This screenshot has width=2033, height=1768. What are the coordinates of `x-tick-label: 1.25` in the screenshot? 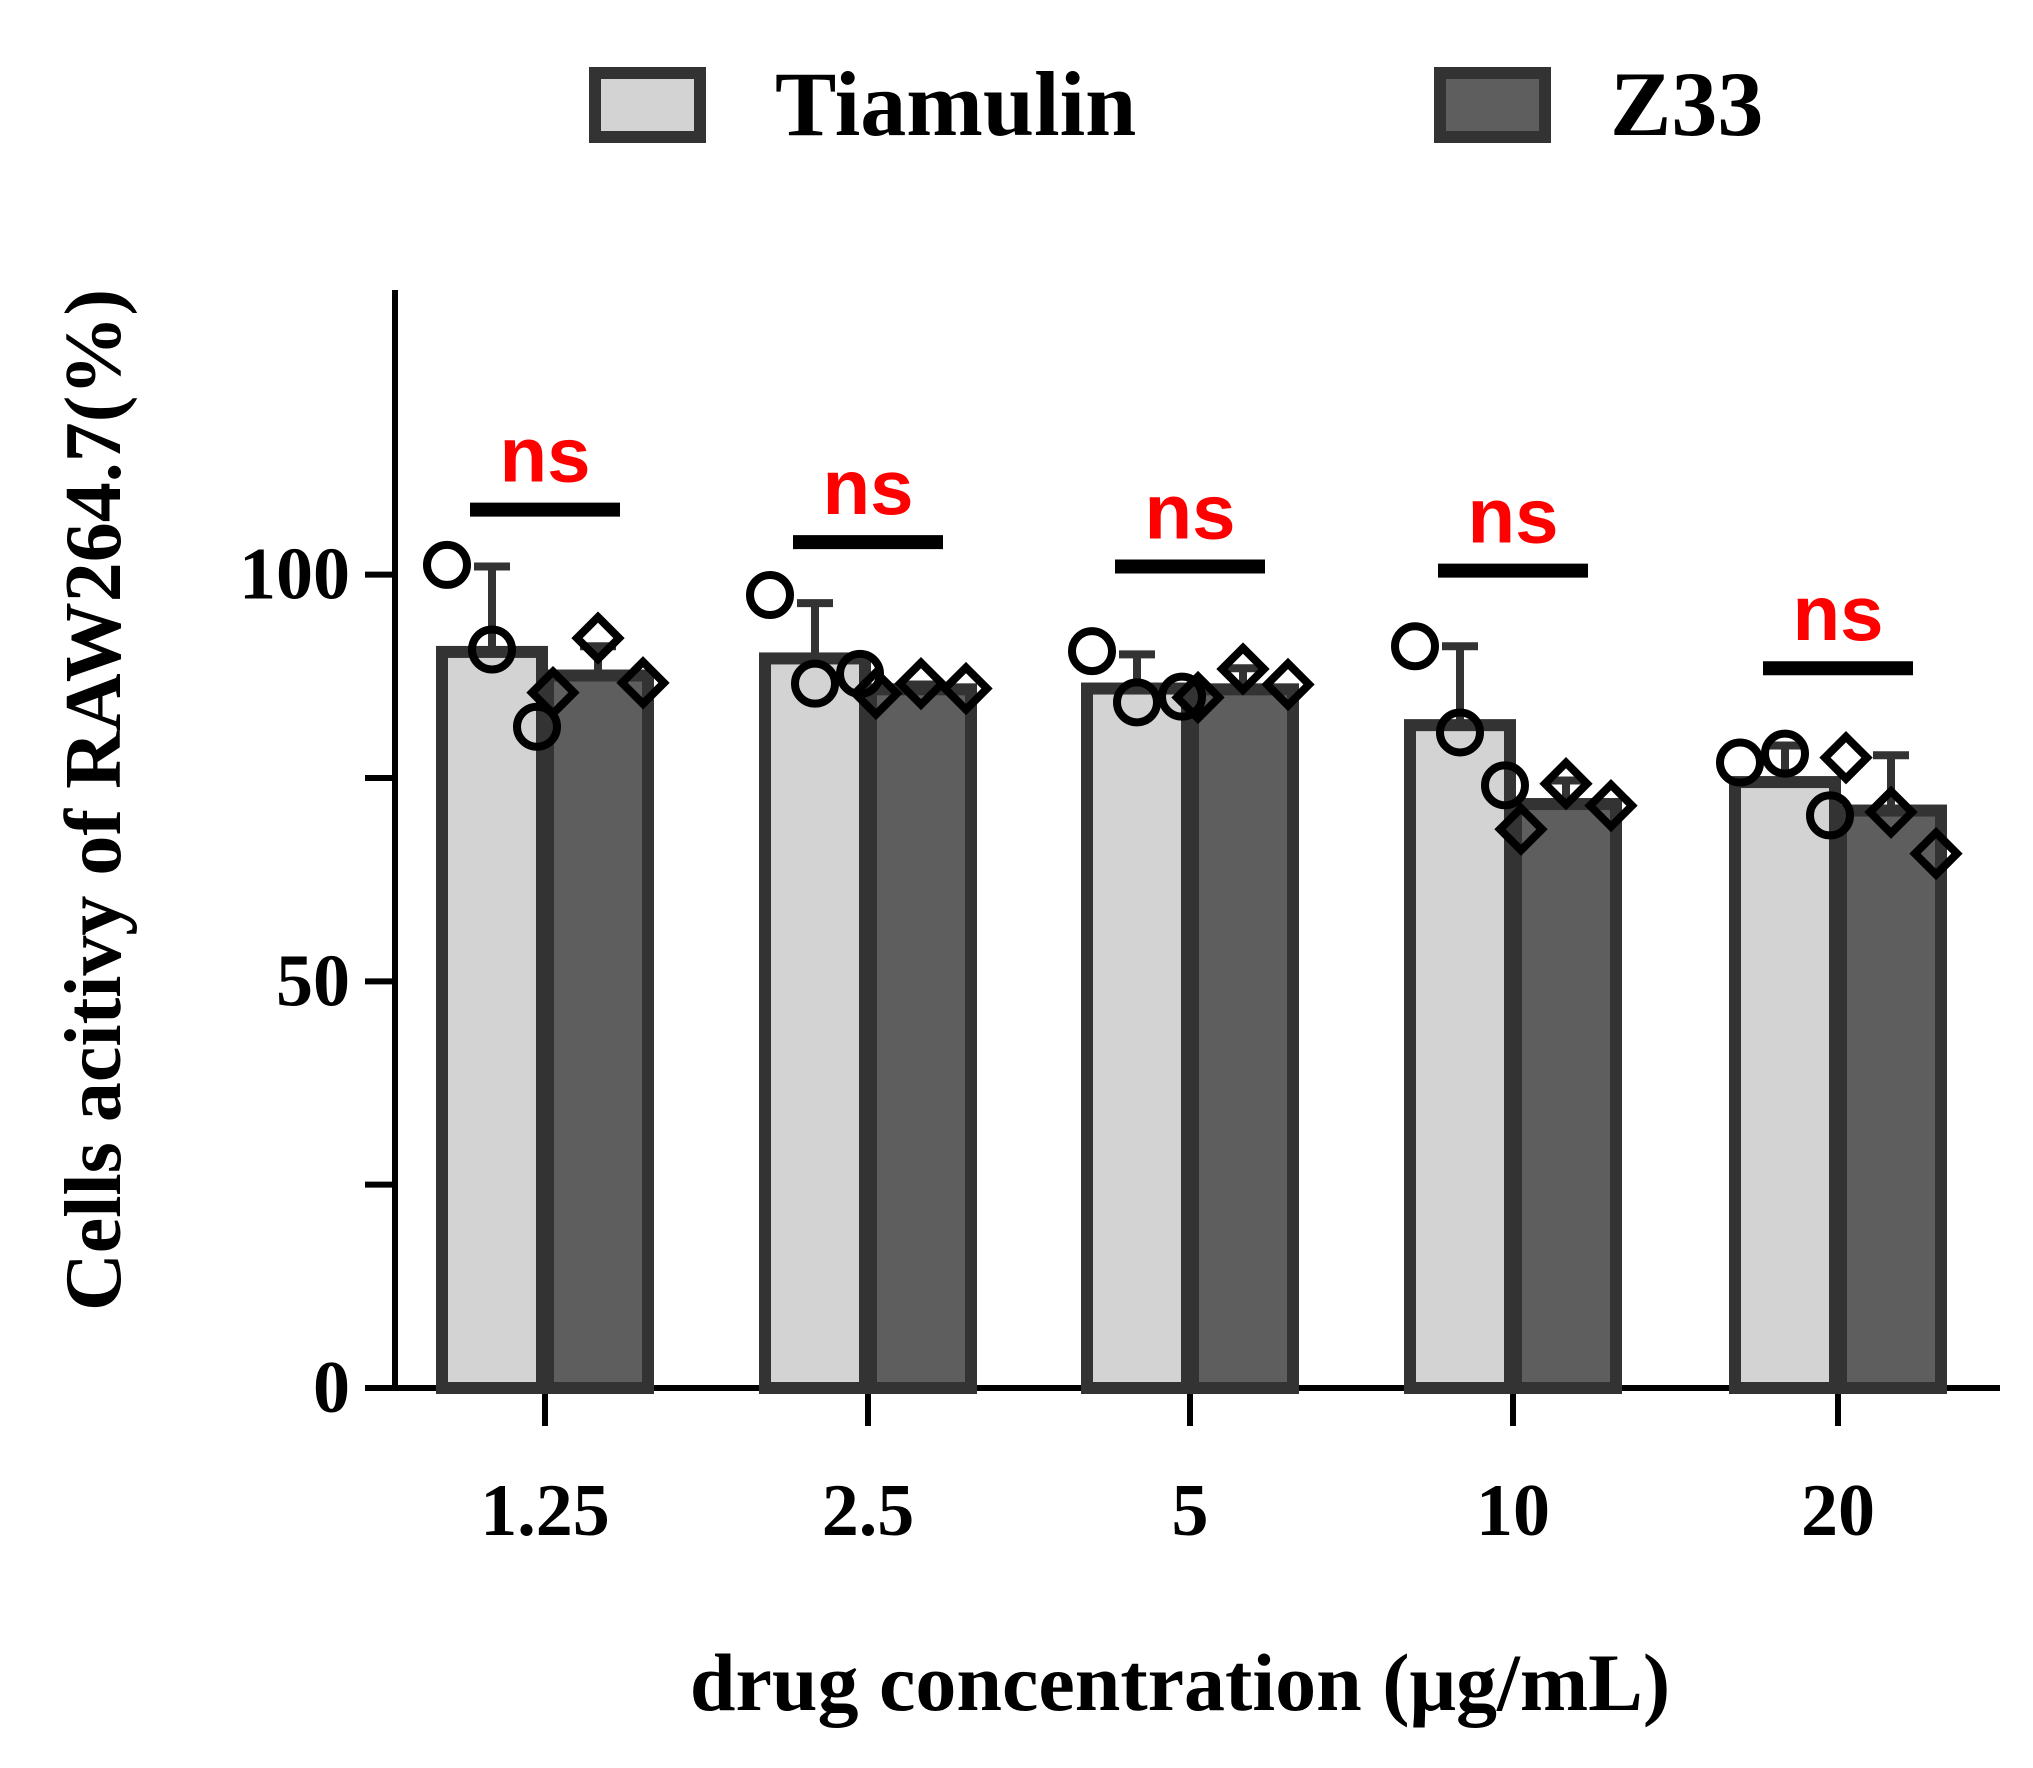 It's located at (545, 1511).